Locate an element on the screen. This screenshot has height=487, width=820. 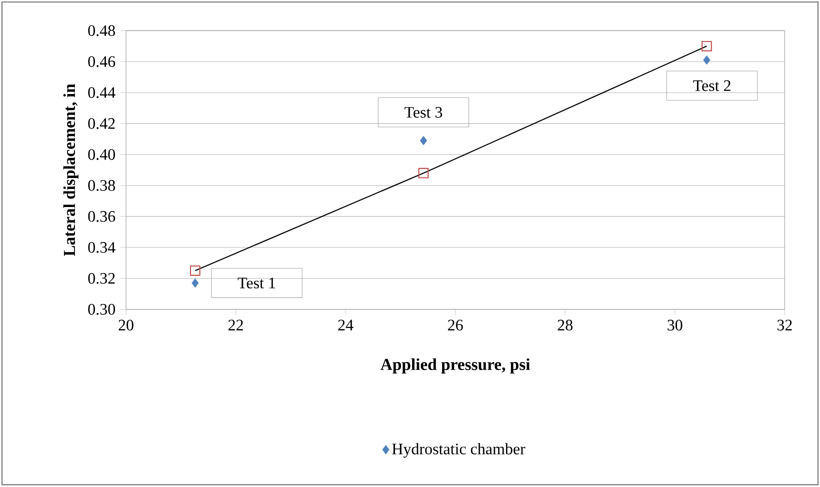
y-tick-label: 0.42 is located at coordinates (101, 124).